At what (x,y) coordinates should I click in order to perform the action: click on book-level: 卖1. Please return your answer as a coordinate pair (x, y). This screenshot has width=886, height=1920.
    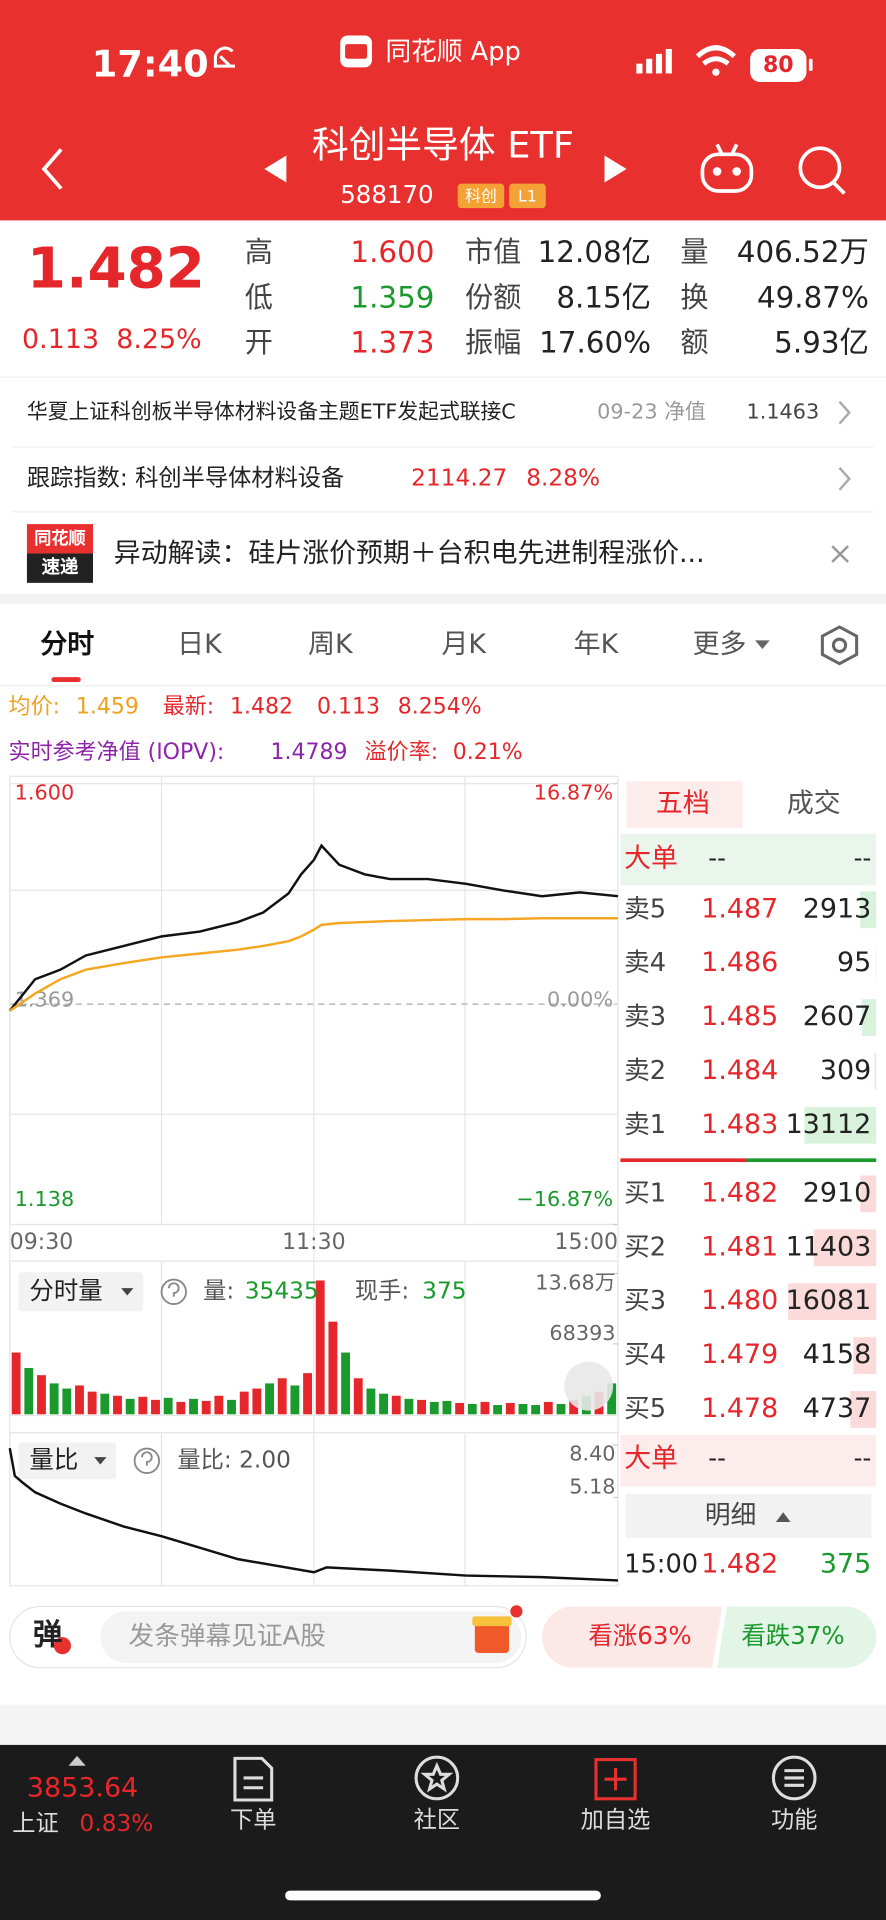
    Looking at the image, I should click on (645, 1125).